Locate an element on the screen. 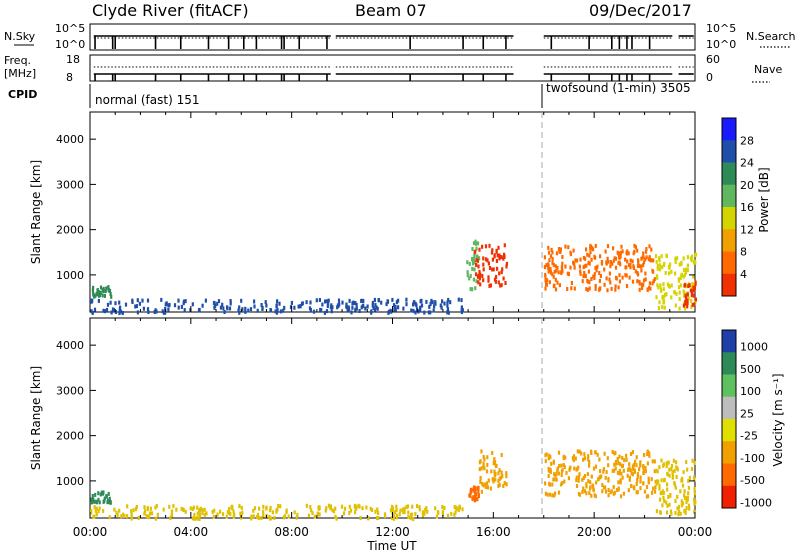  nsearch-tick-bottom: 10^0 is located at coordinates (721, 44).